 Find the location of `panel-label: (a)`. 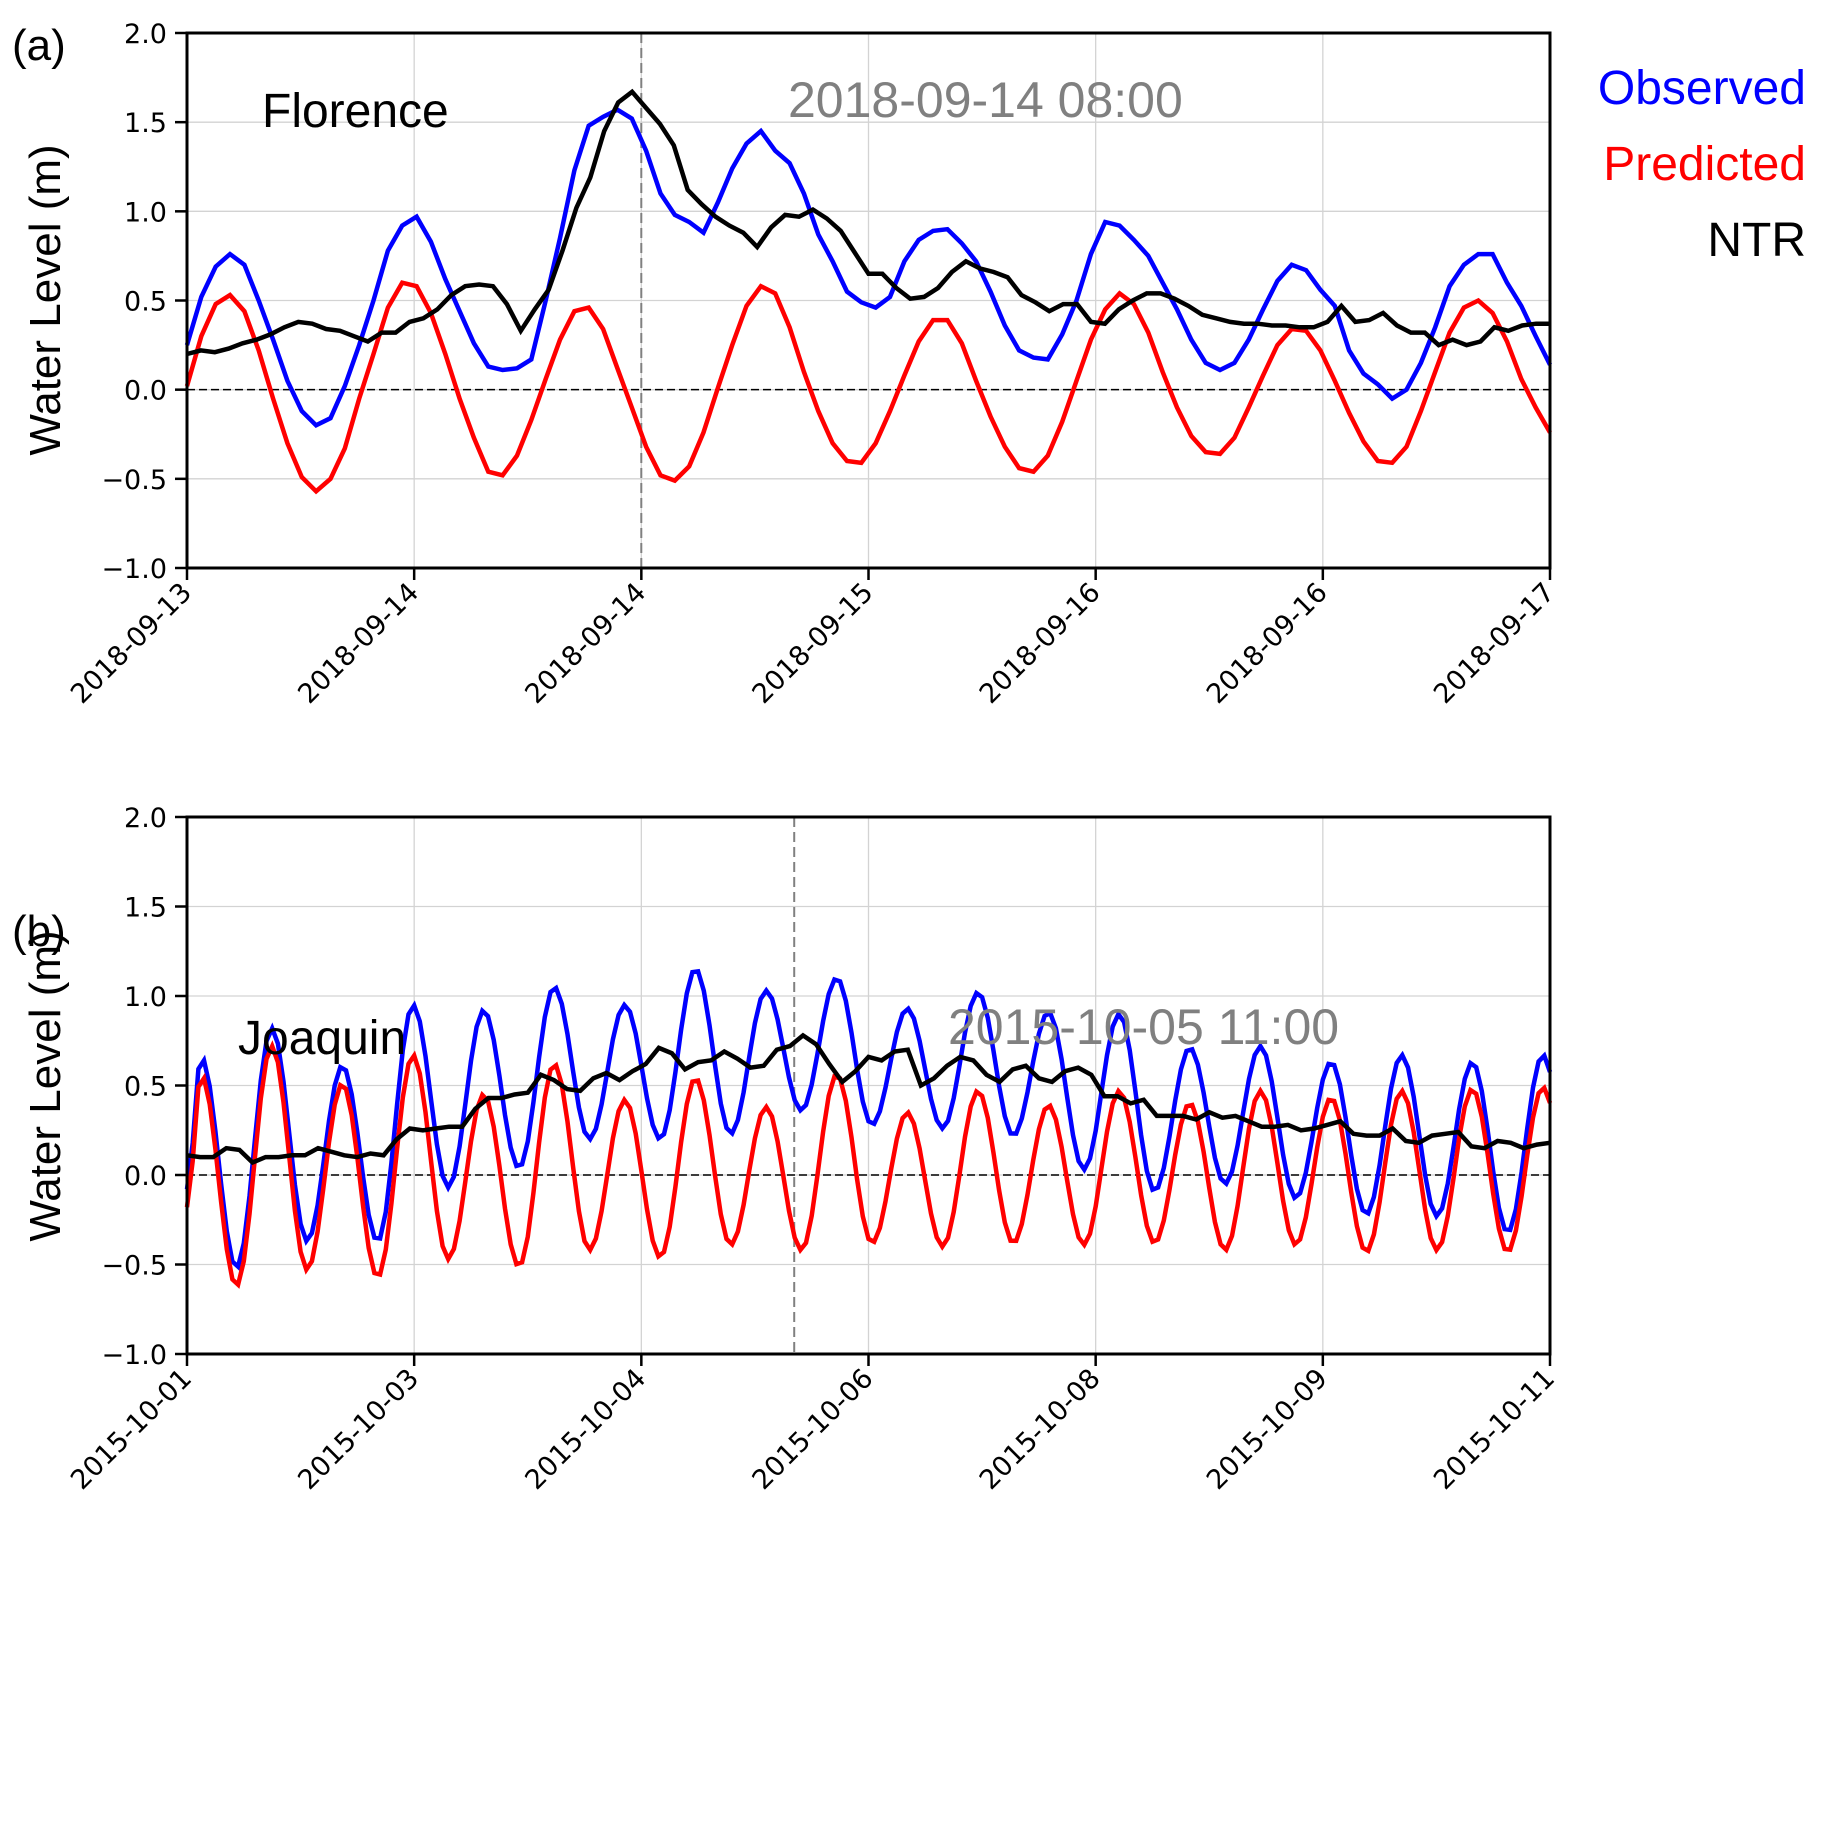

panel-label: (a) is located at coordinates (39, 45).